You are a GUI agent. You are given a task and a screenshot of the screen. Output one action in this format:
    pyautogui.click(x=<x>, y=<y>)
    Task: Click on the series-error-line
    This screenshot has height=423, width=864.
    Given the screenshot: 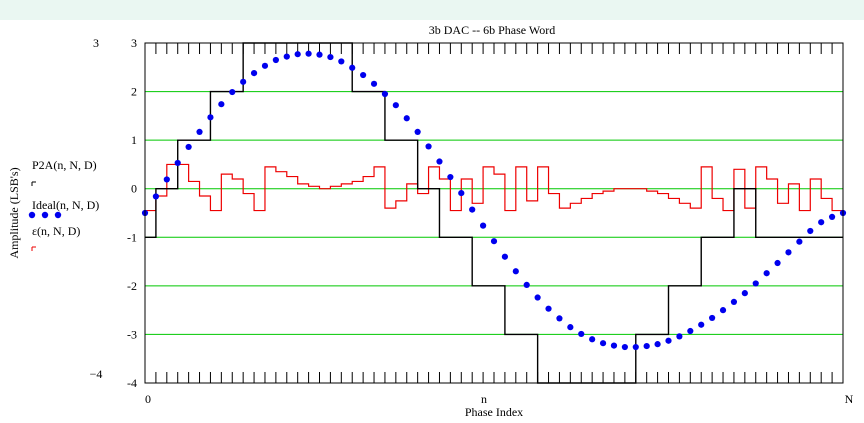 What is the action you would take?
    pyautogui.click(x=494, y=187)
    